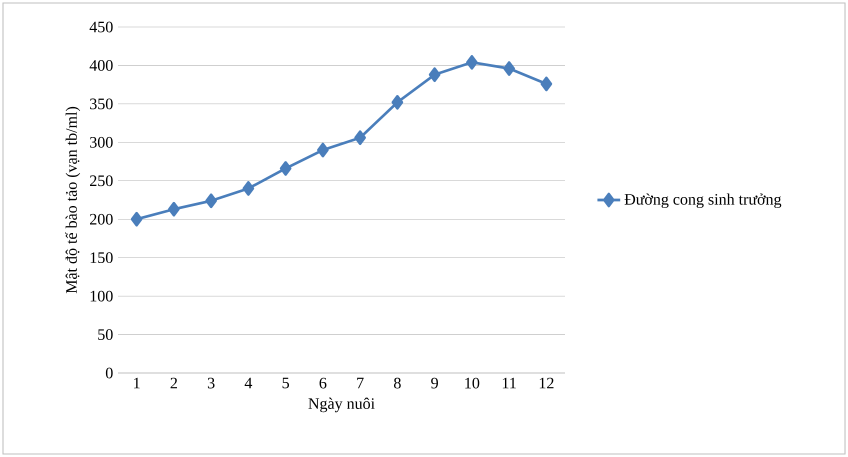  Describe the element at coordinates (323, 383) in the screenshot. I see `x-tick-label: 6` at that location.